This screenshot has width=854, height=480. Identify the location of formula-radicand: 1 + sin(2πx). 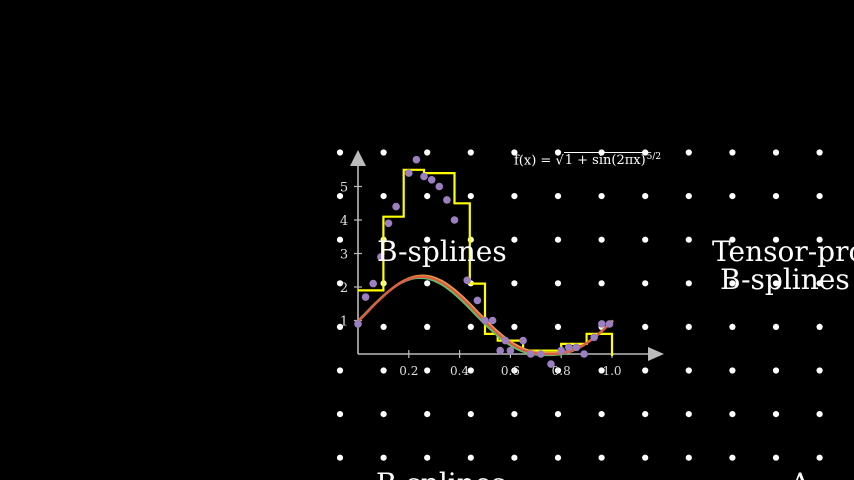
(605, 160).